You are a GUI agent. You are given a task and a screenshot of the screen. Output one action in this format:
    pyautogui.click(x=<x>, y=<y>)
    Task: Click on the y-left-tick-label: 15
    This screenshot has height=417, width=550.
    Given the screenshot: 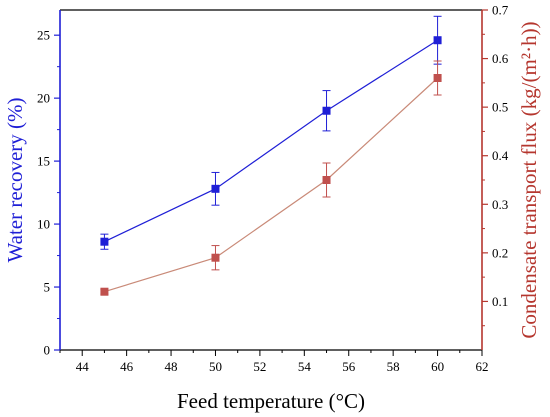 What is the action you would take?
    pyautogui.click(x=43, y=161)
    